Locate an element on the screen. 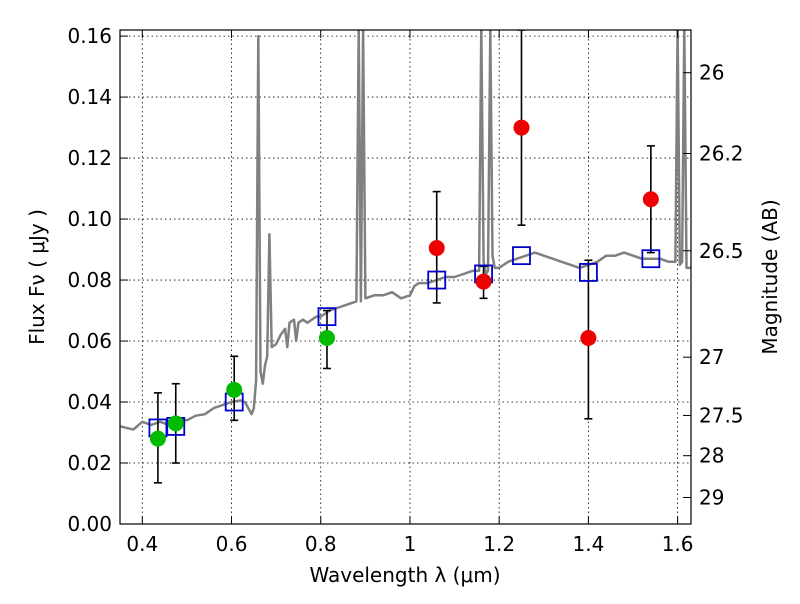 This screenshot has width=800, height=604. y-tick-label: 0.04 is located at coordinates (89, 402).